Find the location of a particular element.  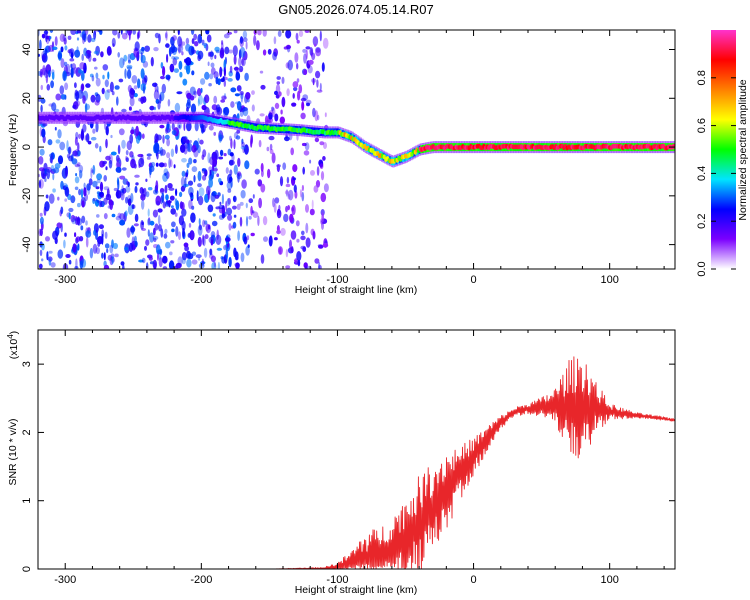

colorbar-label: Normalized spectral amplitude is located at coordinates (743, 149).